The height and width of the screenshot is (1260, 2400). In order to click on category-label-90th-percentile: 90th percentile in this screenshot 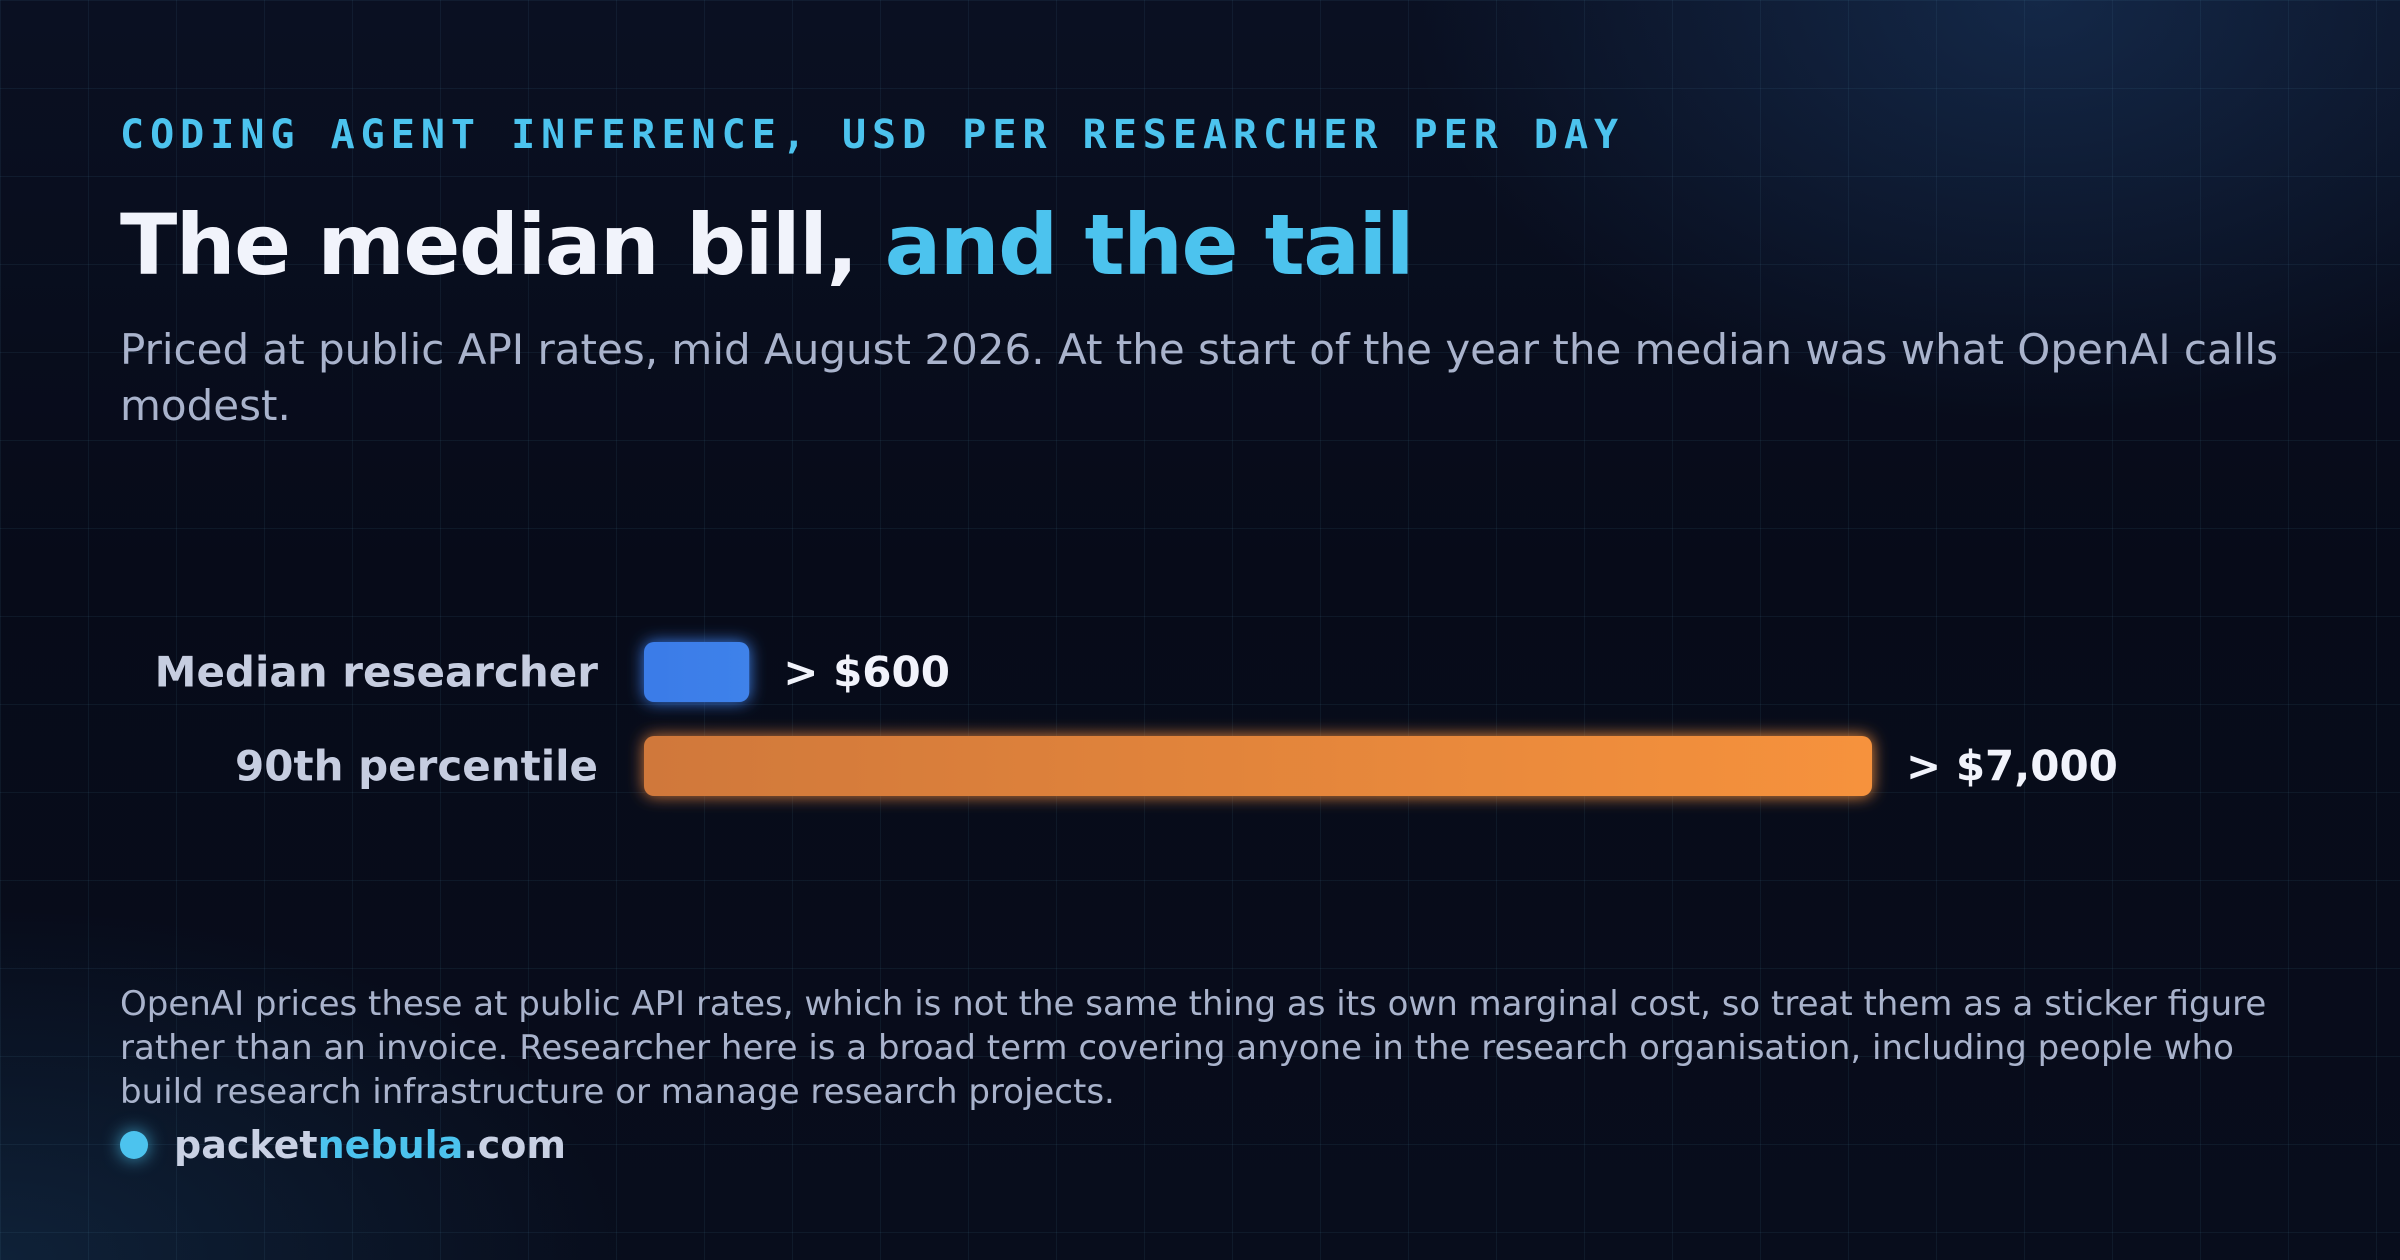, I will do `click(416, 766)`.